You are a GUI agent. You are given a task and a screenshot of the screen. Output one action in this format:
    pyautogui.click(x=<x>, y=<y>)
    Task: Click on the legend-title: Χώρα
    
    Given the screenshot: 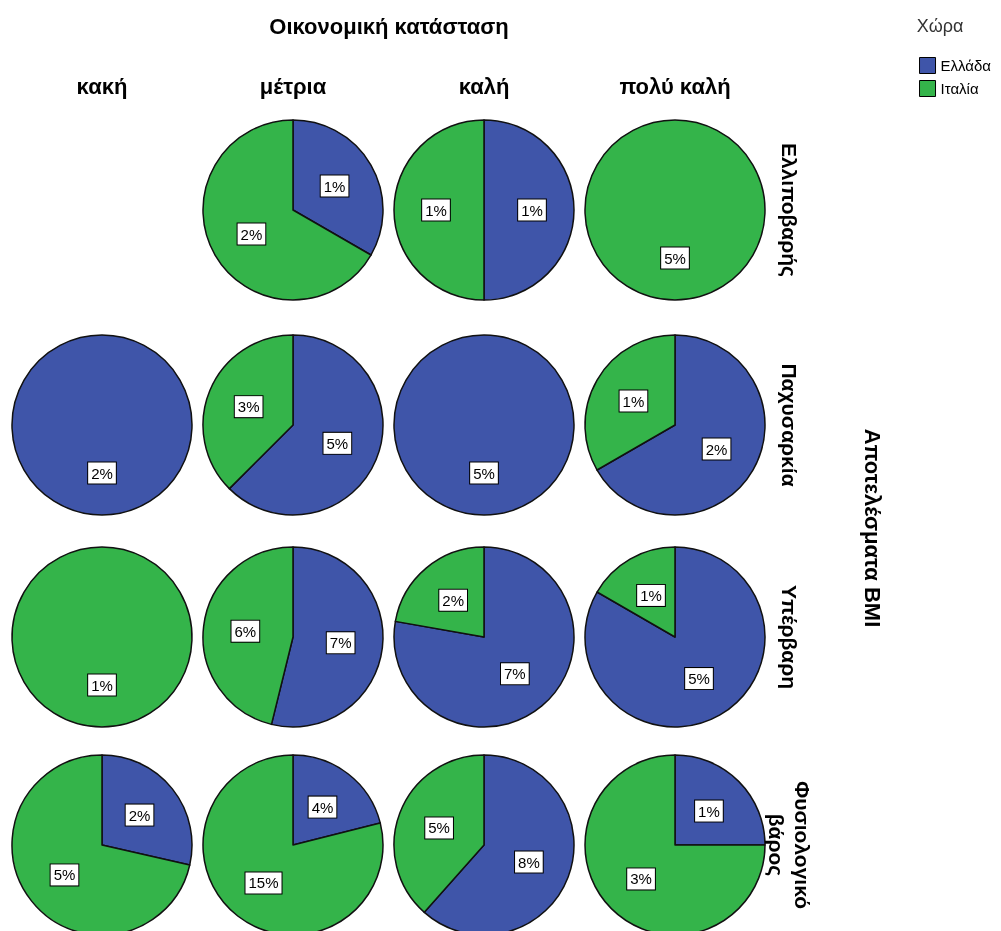 What is the action you would take?
    pyautogui.click(x=940, y=26)
    